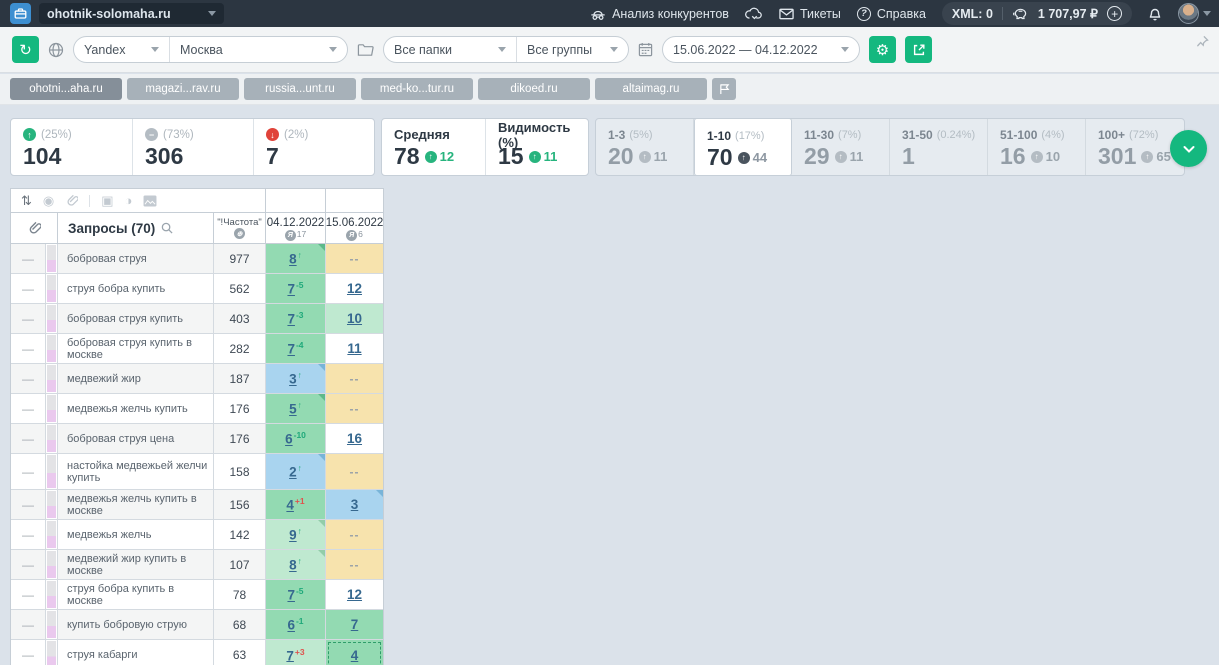  Describe the element at coordinates (572, 49) in the screenshot. I see `groups-select: Все группы` at that location.